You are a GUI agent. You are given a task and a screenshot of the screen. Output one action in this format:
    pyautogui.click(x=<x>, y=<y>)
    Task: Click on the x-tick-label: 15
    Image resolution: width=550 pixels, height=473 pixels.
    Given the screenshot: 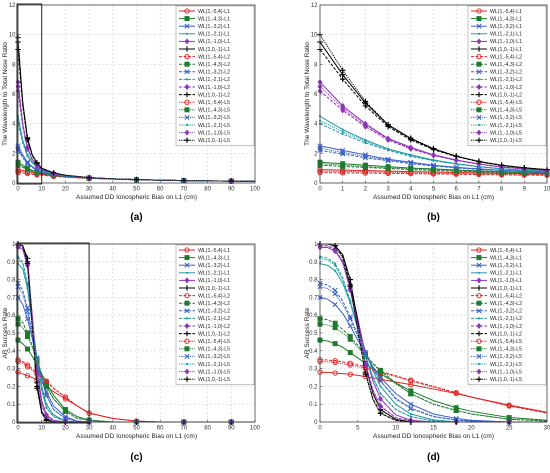 What is the action you would take?
    pyautogui.click(x=433, y=429)
    